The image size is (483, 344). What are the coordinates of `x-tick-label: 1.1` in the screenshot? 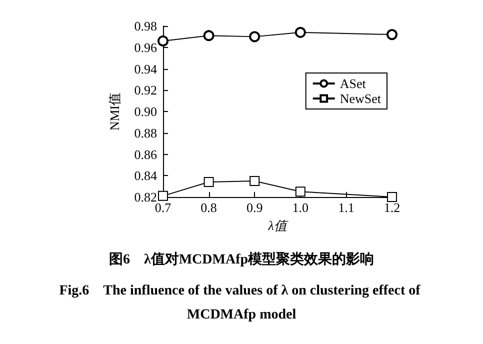 It's located at (346, 207).